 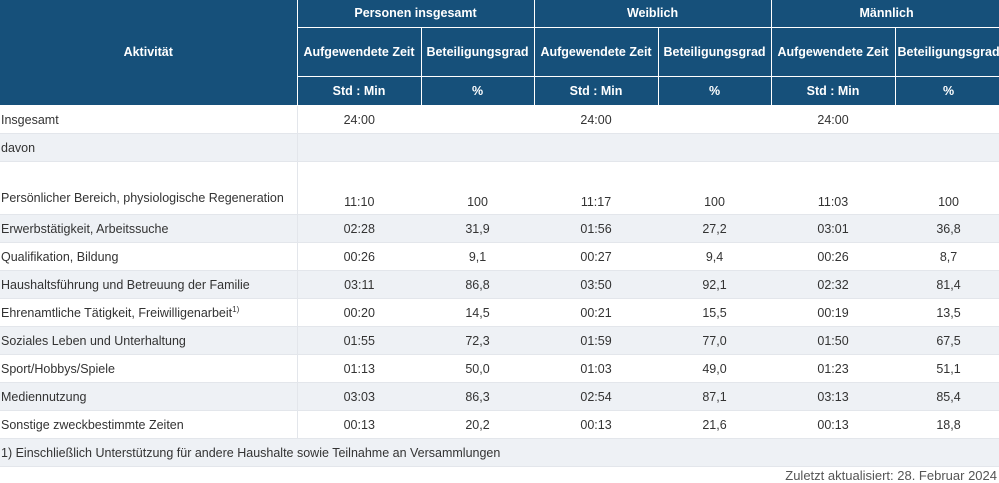 I want to click on cell: 01:55, so click(x=359, y=340).